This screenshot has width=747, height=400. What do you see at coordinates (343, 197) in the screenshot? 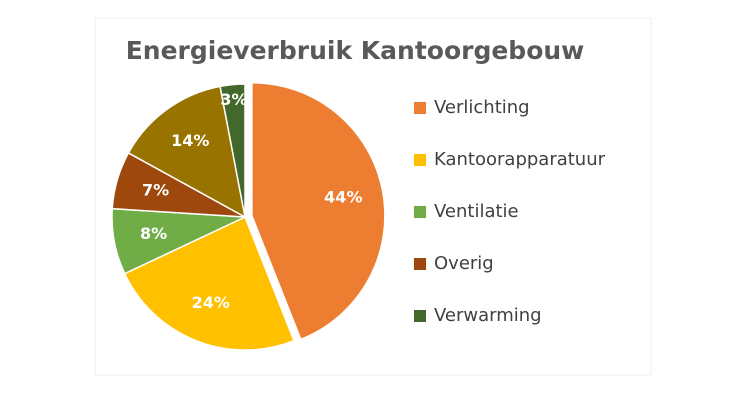
I see `data-label: 44%` at bounding box center [343, 197].